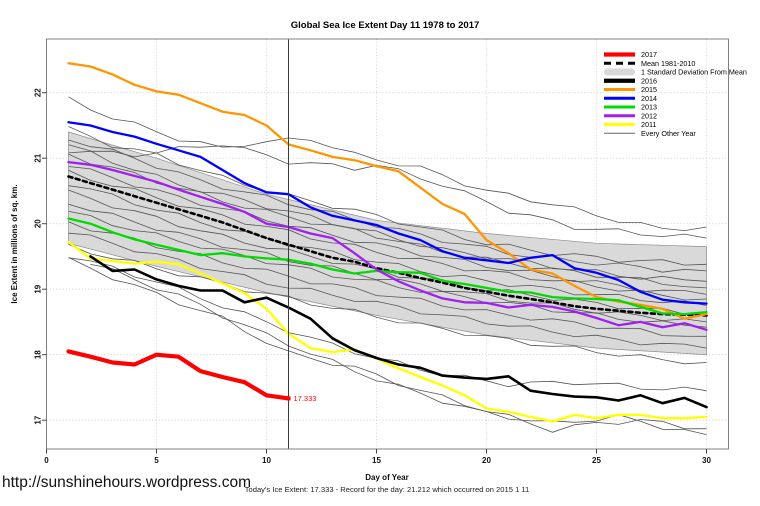  Describe the element at coordinates (305, 398) in the screenshot. I see `current-value-label: 17.333` at that location.